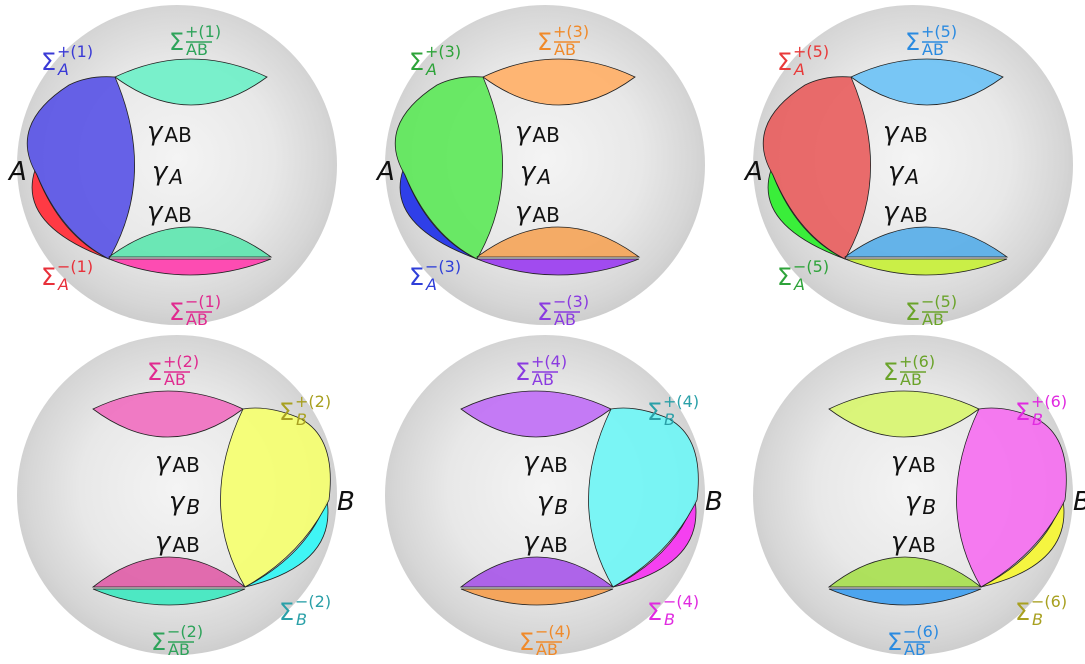 The height and width of the screenshot is (664, 1085). Describe the element at coordinates (313, 601) in the screenshot. I see `sigma-region-bottom-sup: −(2)` at that location.